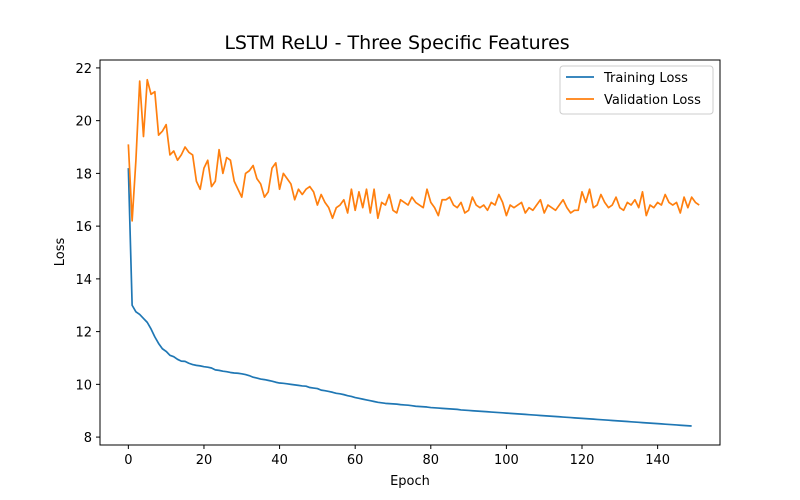 The width and height of the screenshot is (800, 500). Describe the element at coordinates (410, 481) in the screenshot. I see `x-axis-label: Epoch` at that location.